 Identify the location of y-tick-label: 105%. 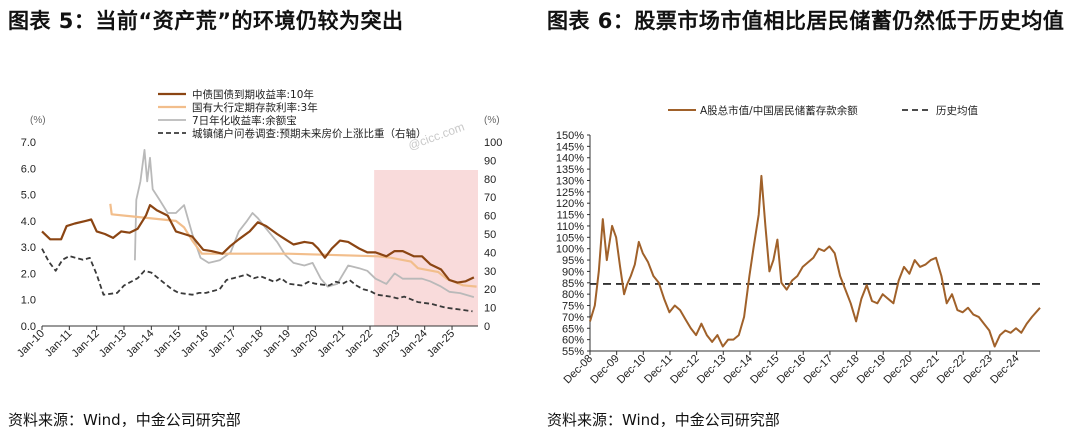
(570, 238).